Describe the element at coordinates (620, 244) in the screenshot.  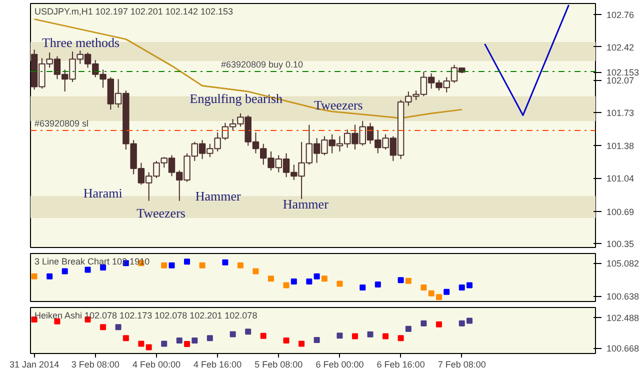
I see `y-tick-label: 100.35` at that location.